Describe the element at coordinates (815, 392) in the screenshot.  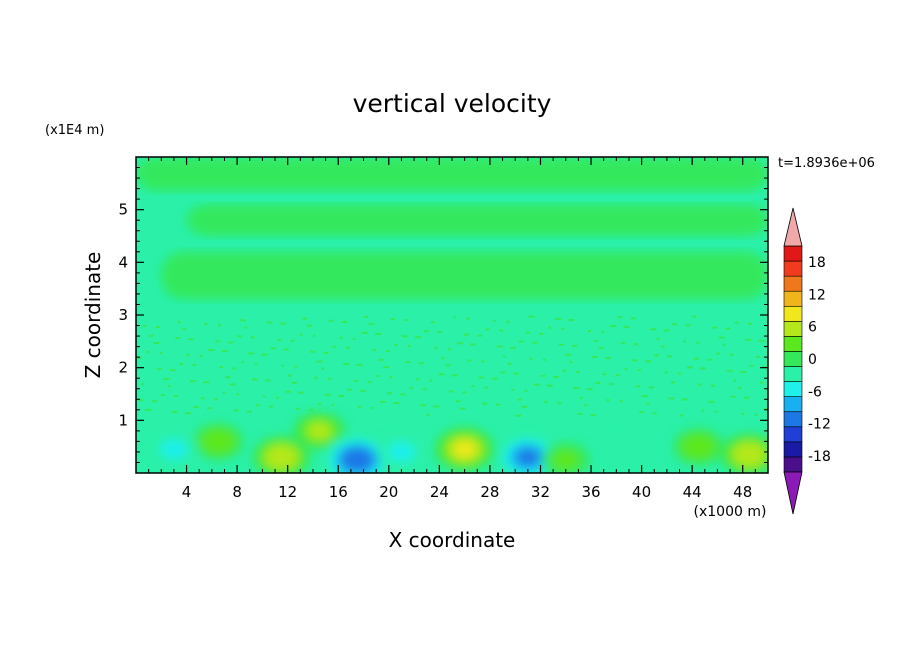
I see `colorbar-tick-label: -6` at that location.